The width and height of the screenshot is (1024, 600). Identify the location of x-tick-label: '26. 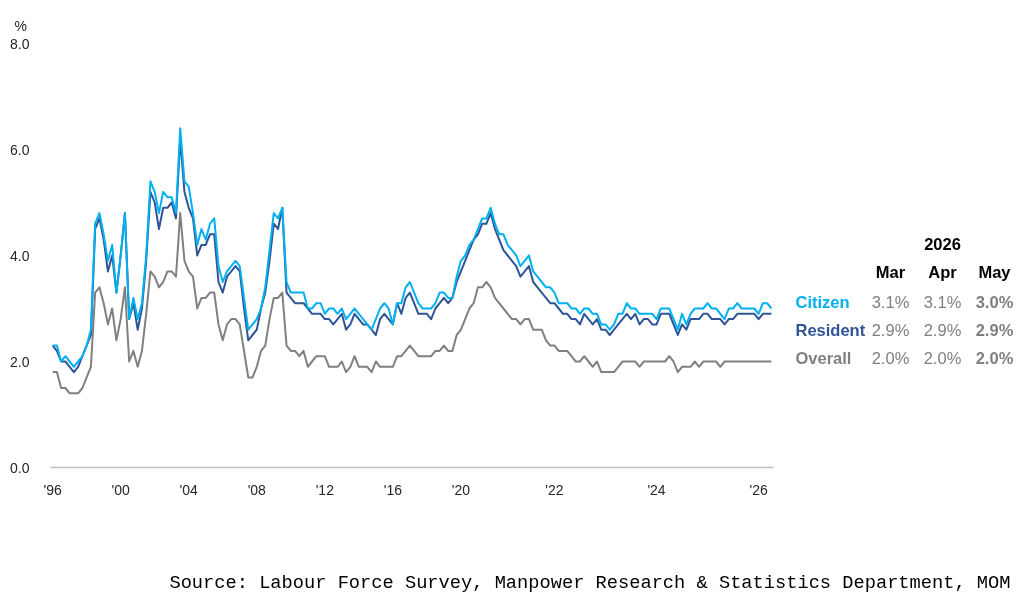
(758, 489).